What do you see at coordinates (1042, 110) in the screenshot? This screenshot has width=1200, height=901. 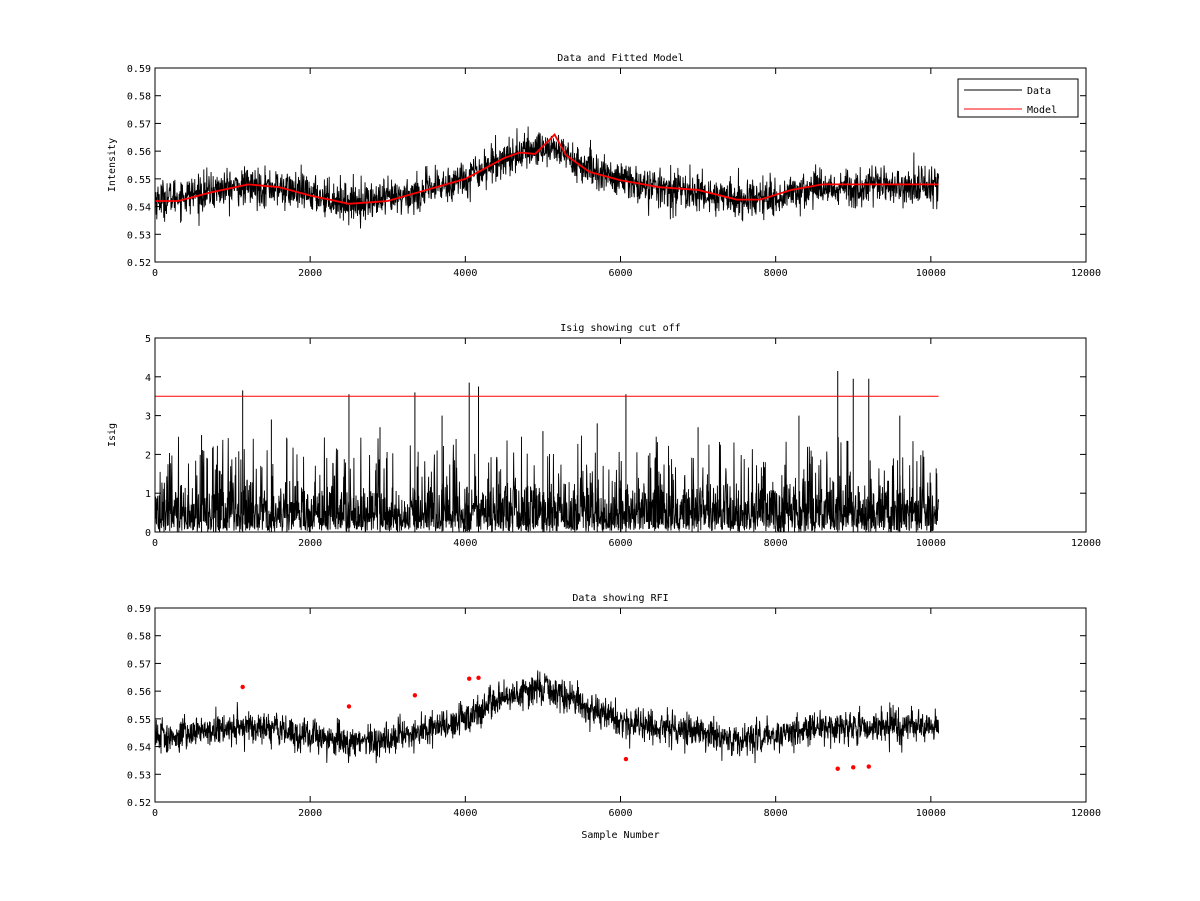 I see `legend-entry: Model` at bounding box center [1042, 110].